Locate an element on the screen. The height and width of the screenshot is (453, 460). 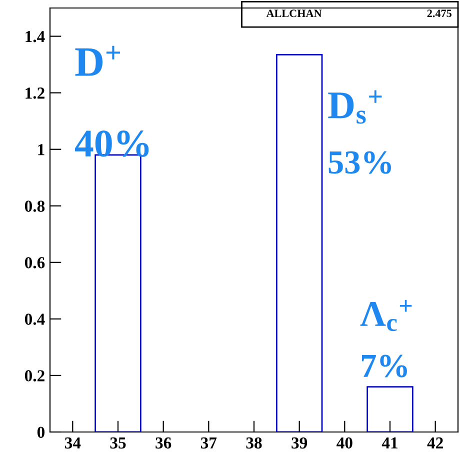
annotation: Λ$_{c}$$^{+}$ is located at coordinates (386, 316).